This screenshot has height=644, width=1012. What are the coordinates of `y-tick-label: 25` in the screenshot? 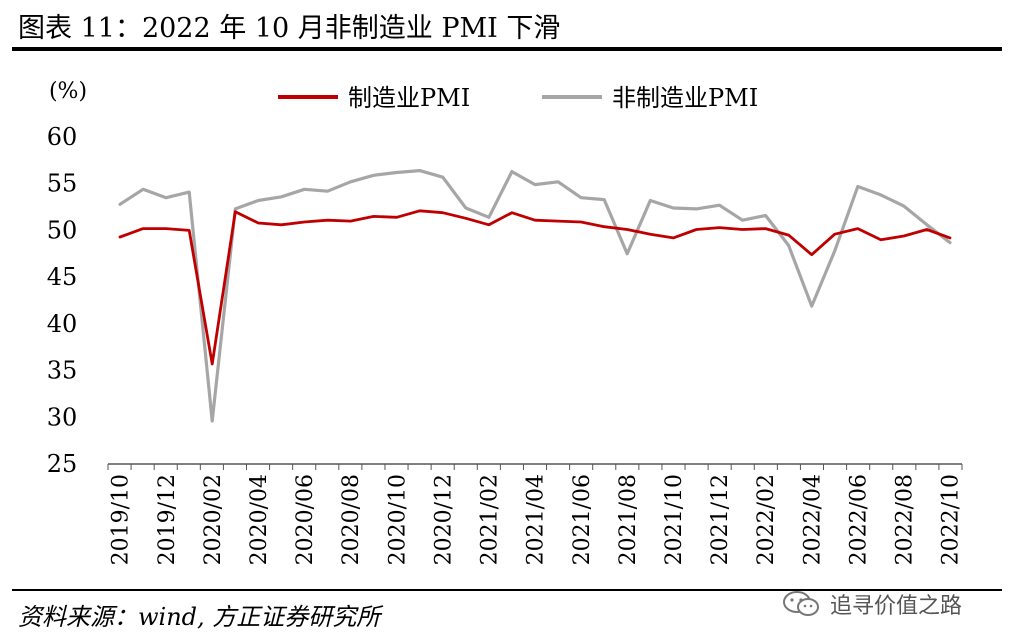 It's located at (62, 464).